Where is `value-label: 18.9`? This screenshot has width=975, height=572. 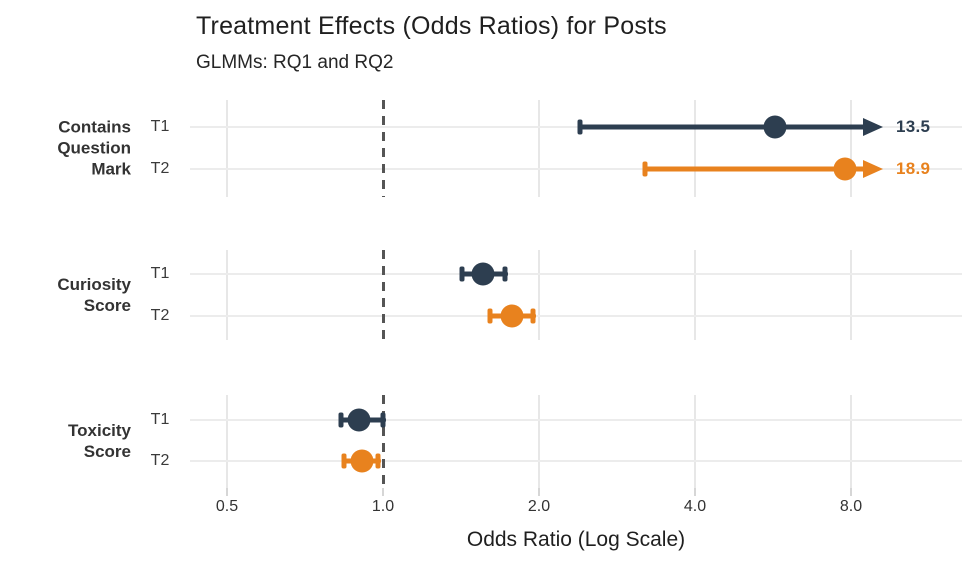
value-label: 18.9 is located at coordinates (913, 168).